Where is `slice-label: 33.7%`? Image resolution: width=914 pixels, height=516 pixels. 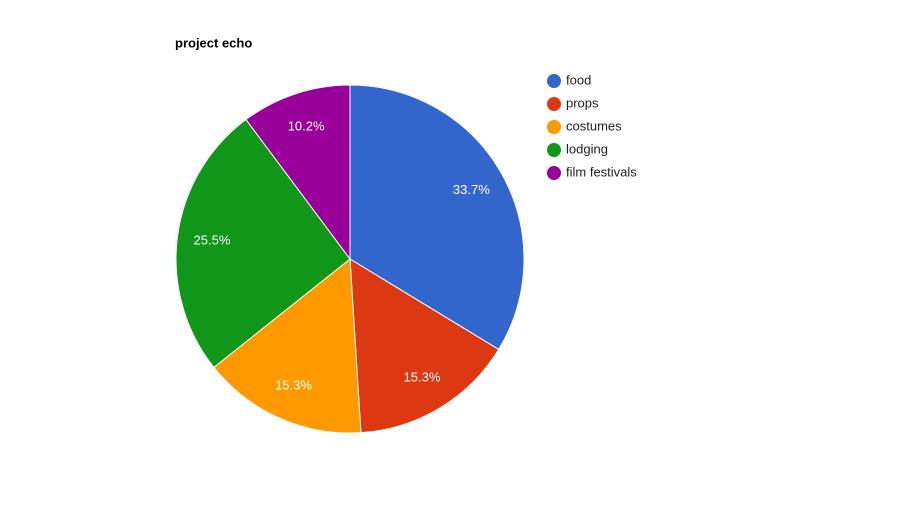
slice-label: 33.7% is located at coordinates (471, 189).